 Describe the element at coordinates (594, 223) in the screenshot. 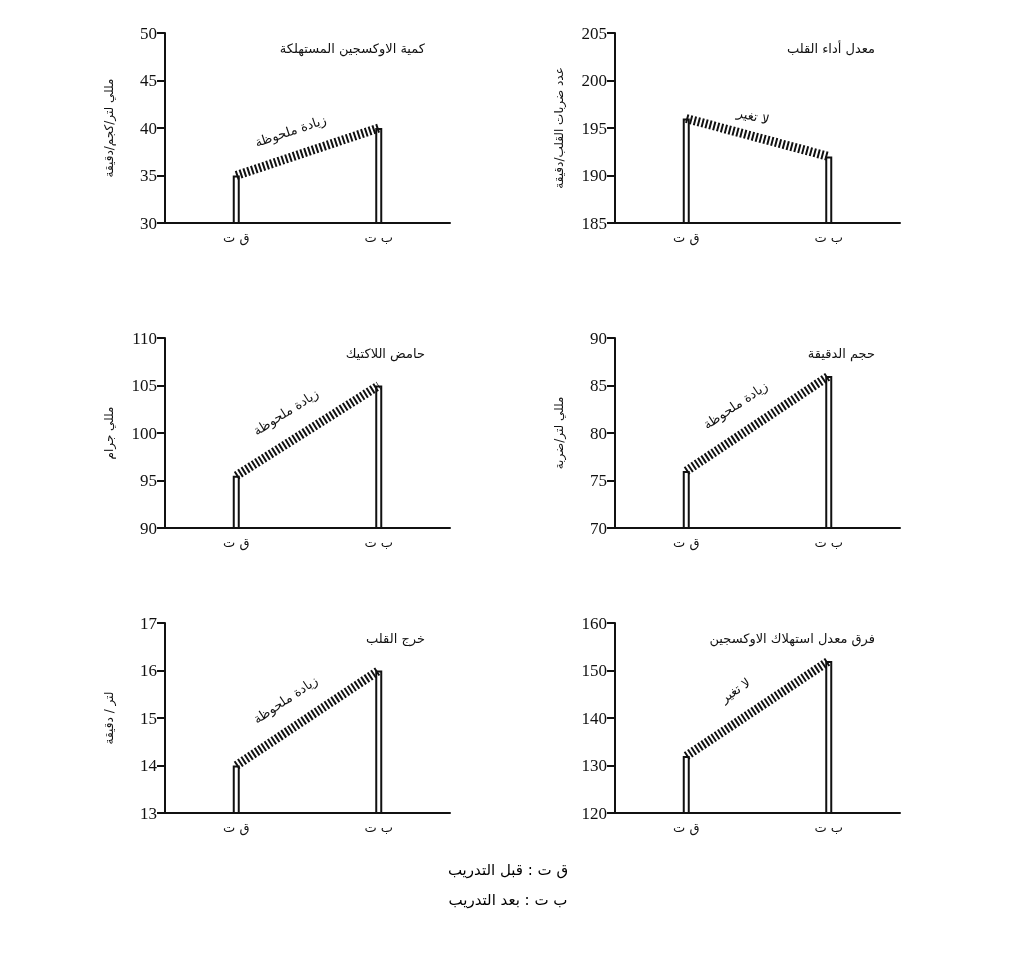

I see `y-tick-label: 185` at that location.